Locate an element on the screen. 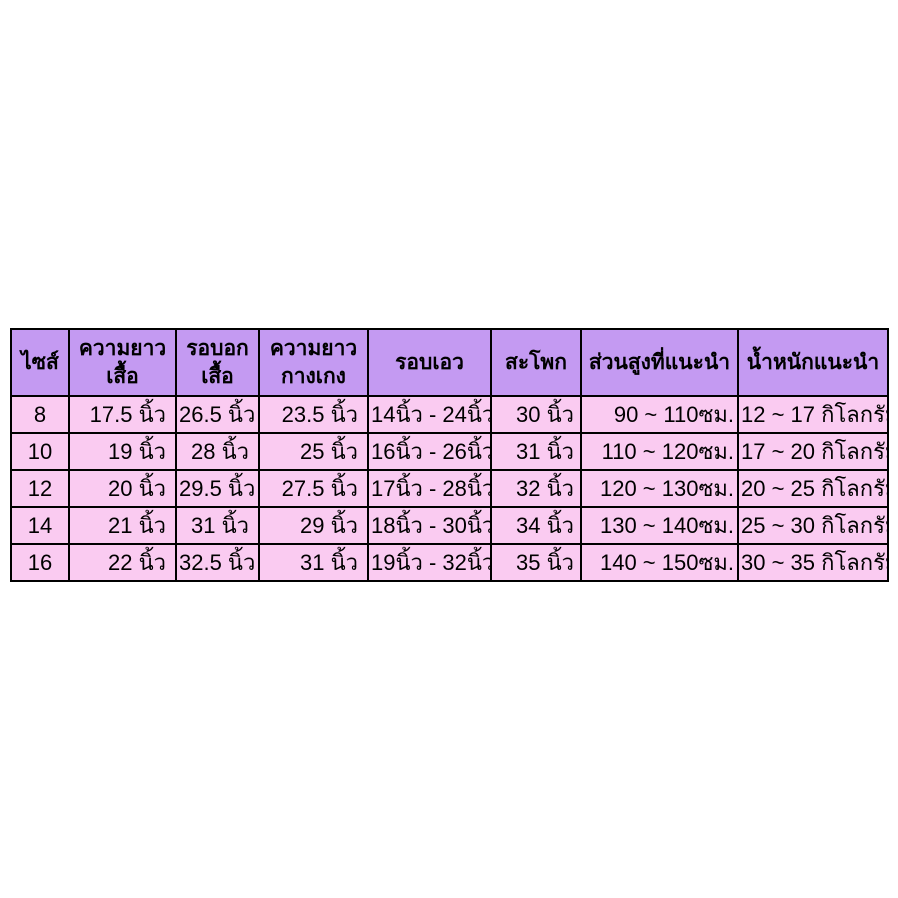  cell-shirt-chest: 28 นิ้ว is located at coordinates (217, 451).